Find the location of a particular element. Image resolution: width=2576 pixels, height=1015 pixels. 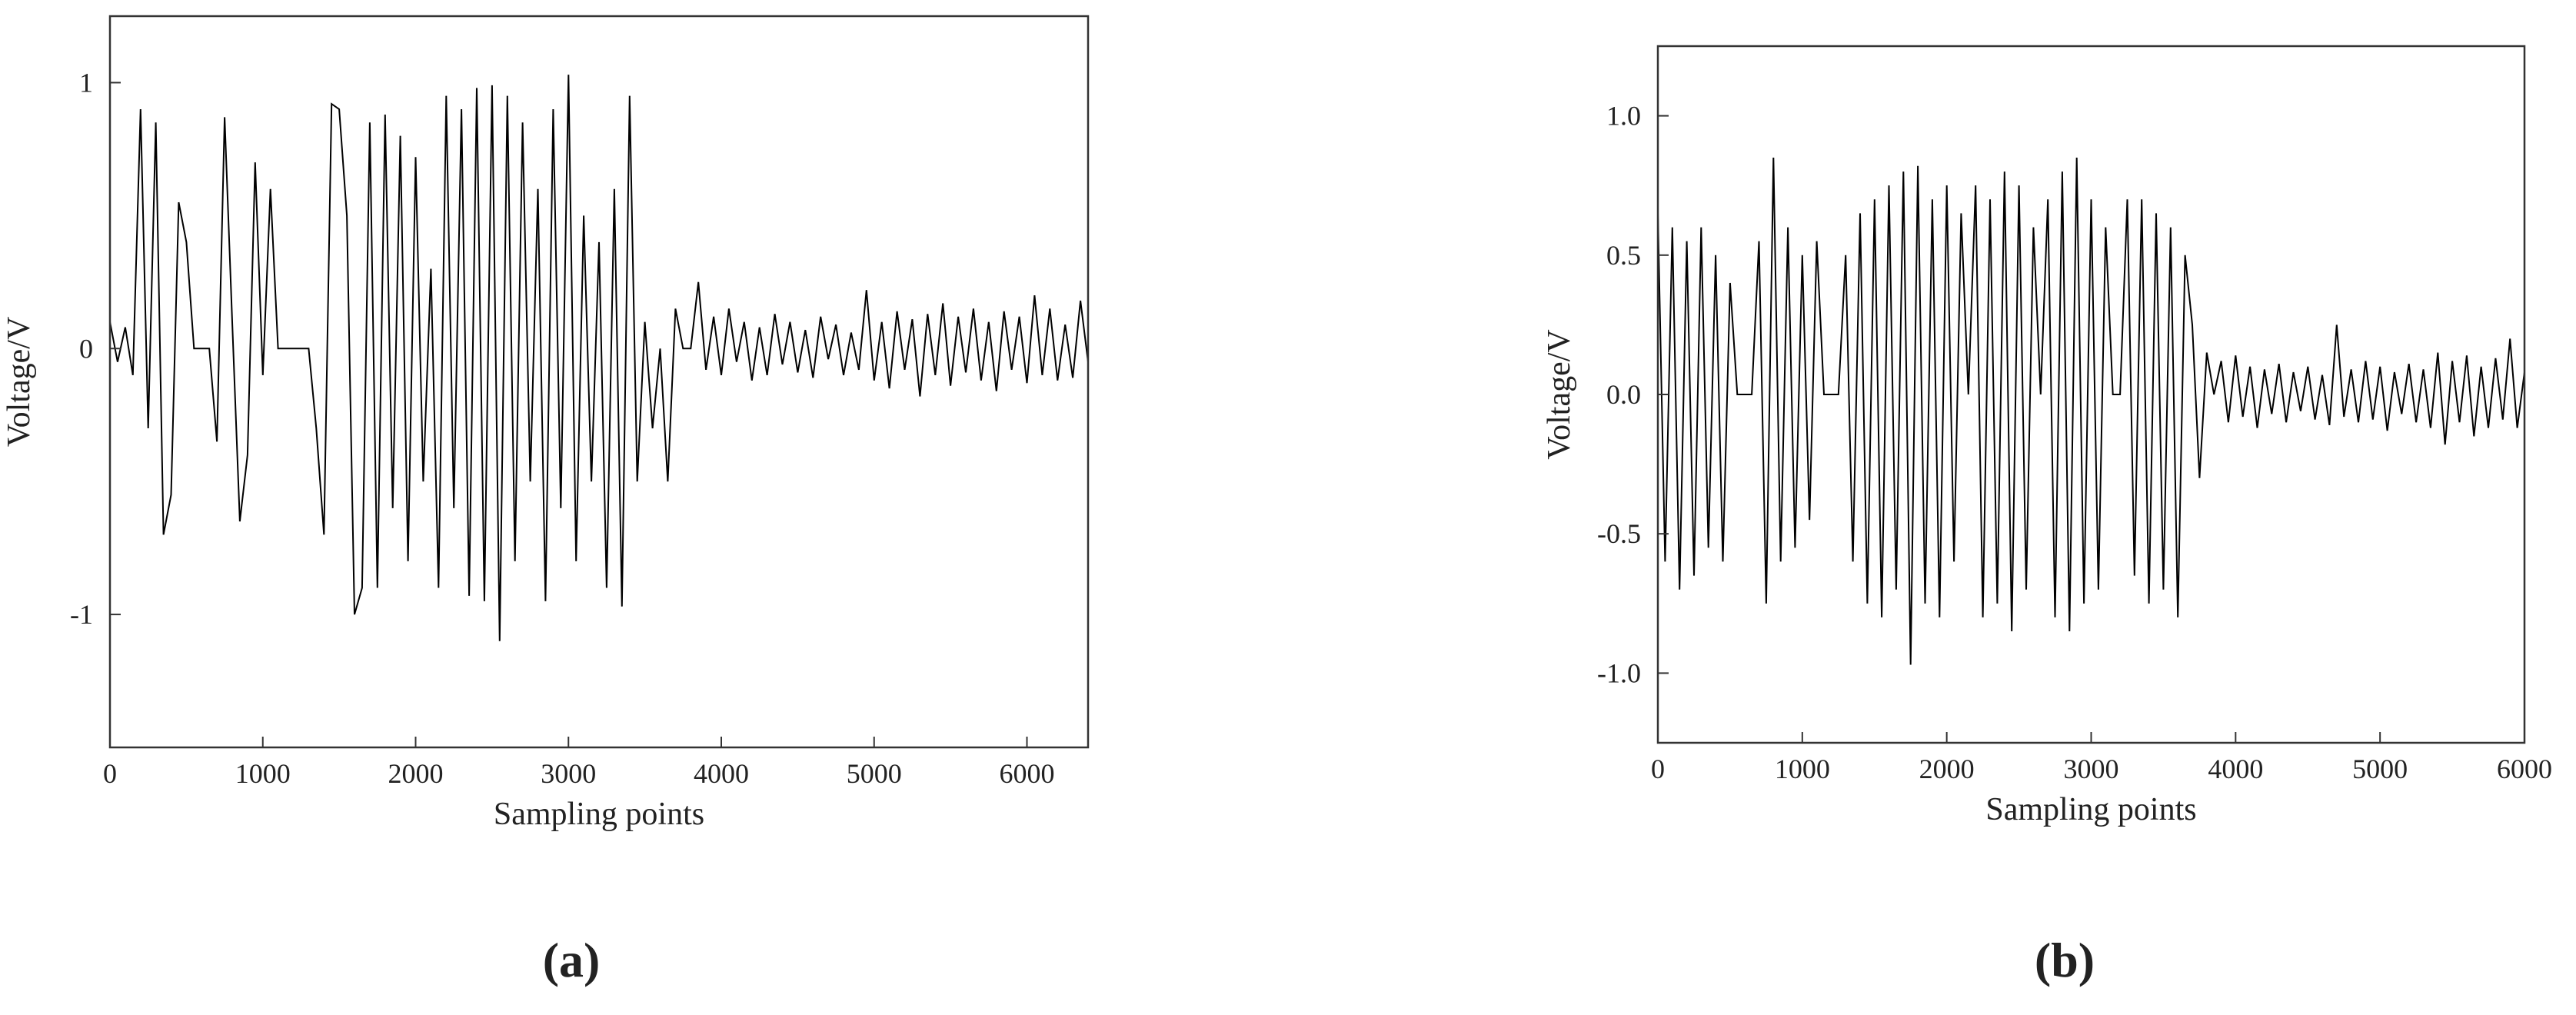

y-tick-label: 0.5 is located at coordinates (1624, 255).